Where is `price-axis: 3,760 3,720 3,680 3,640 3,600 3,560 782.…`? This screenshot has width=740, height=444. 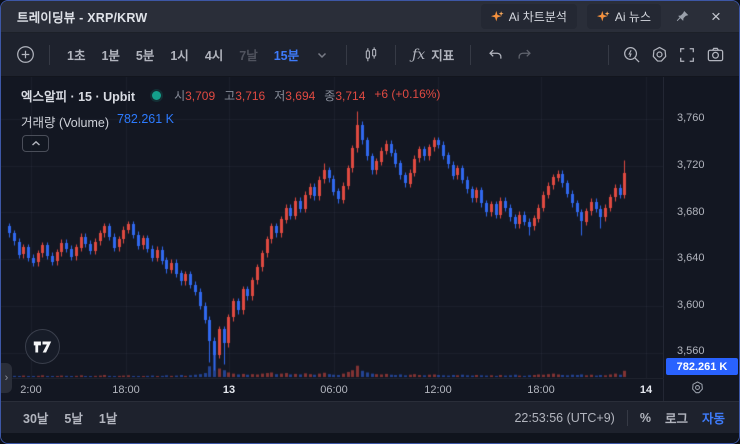
price-axis: 3,760 3,720 3,680 3,640 3,600 3,560 782.… is located at coordinates (701, 239).